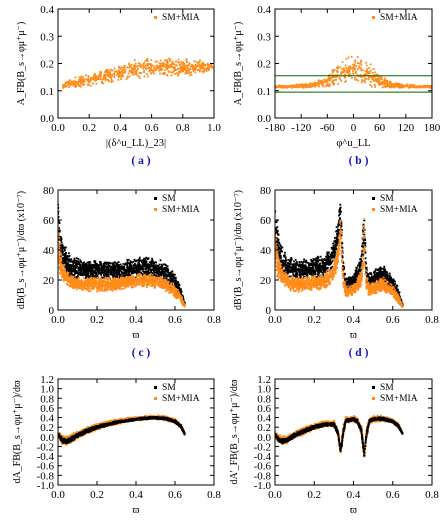  Describe the element at coordinates (155, 209) in the screenshot. I see `legend-marker` at that location.